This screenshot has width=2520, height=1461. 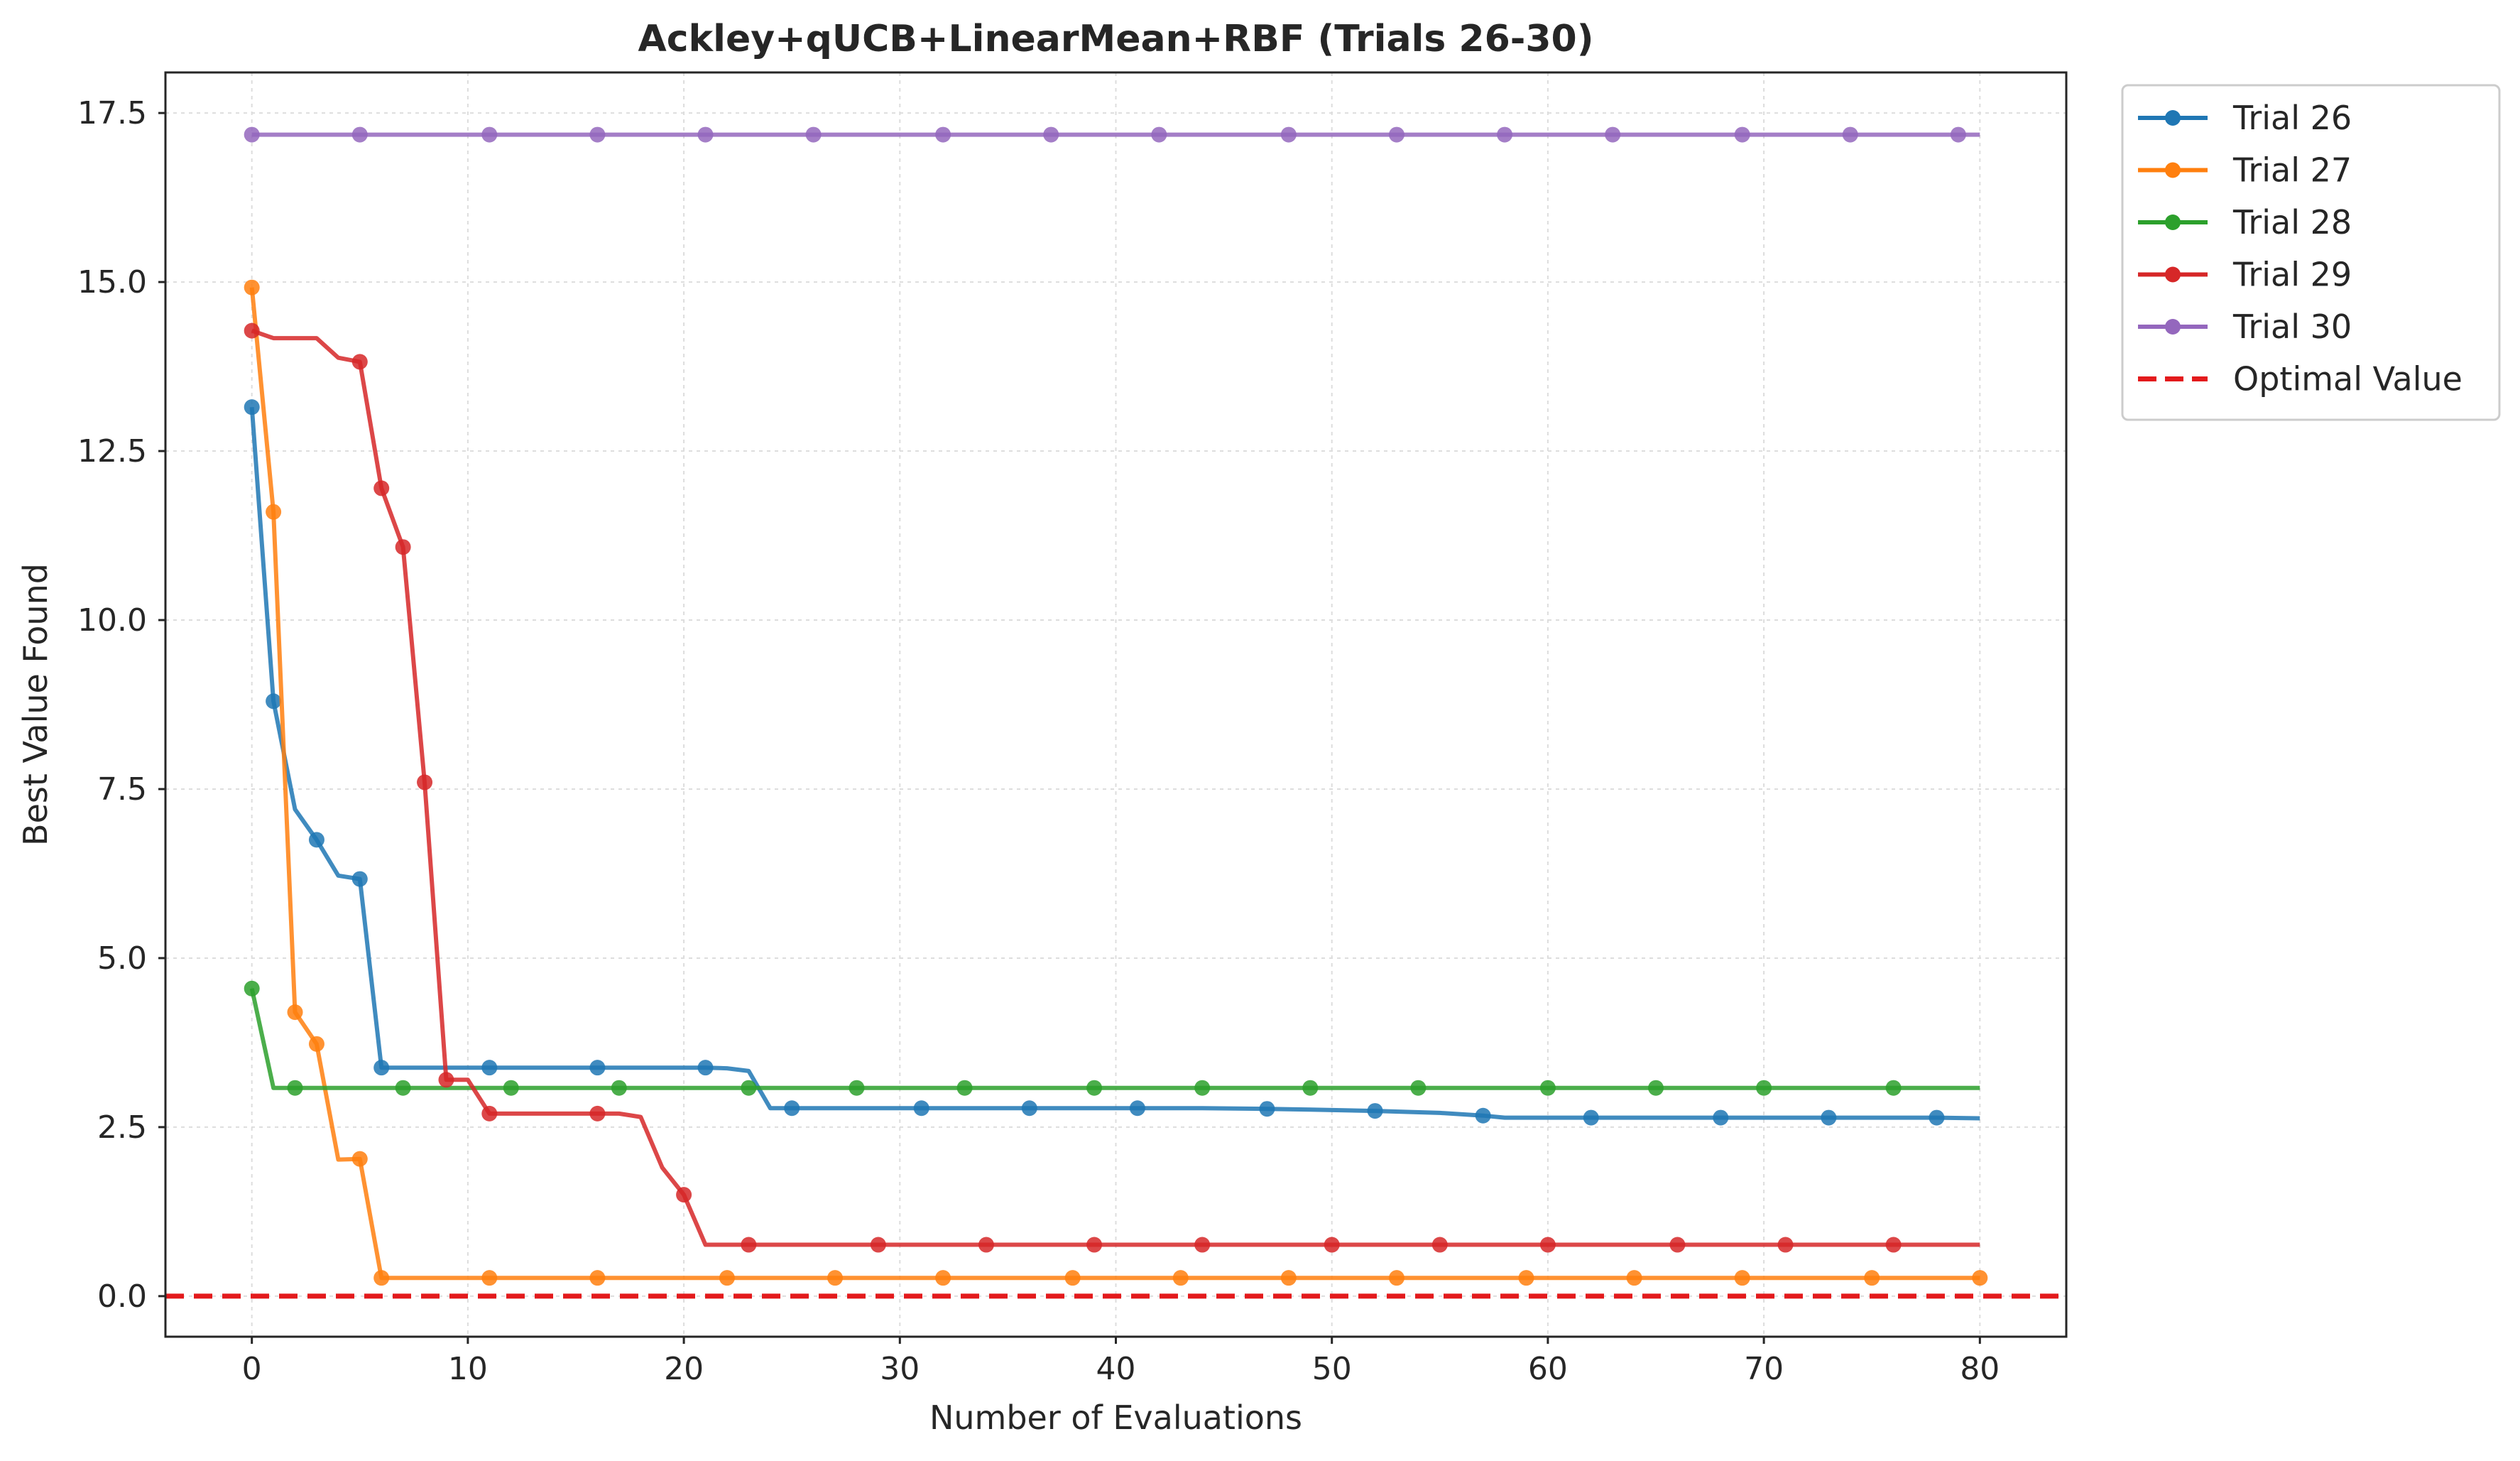 I want to click on x-tick-label: 0, so click(x=252, y=1369).